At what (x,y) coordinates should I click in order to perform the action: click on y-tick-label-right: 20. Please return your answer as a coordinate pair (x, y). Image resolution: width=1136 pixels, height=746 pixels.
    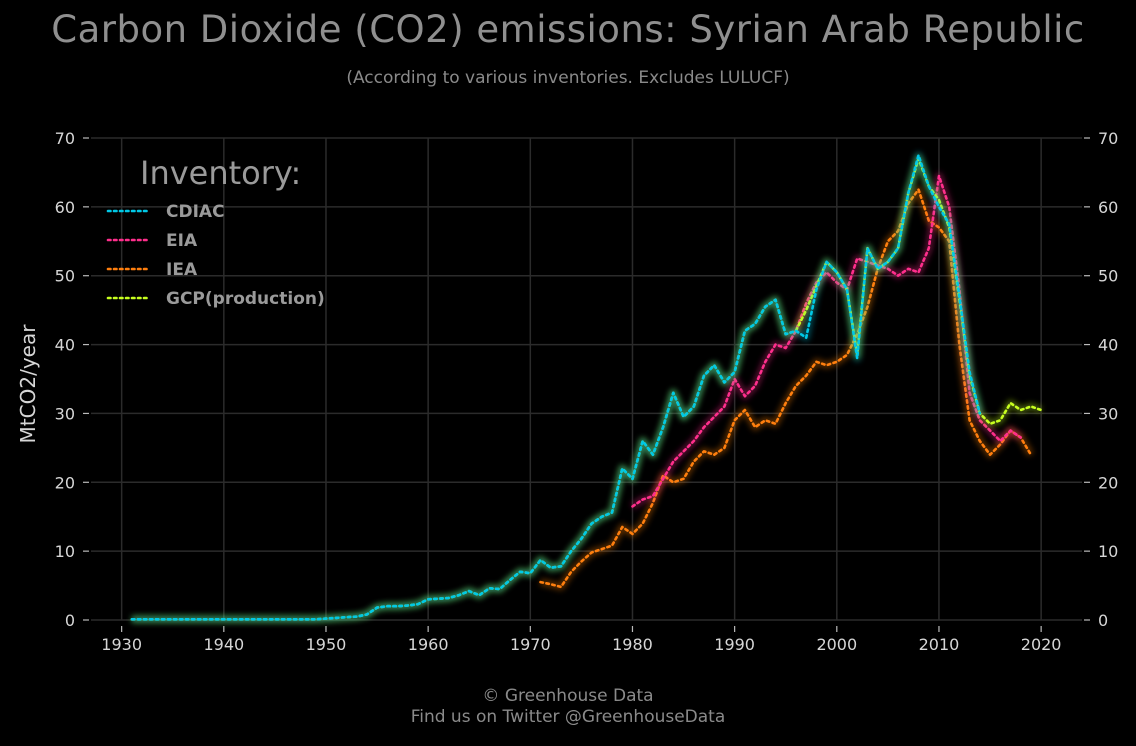
    Looking at the image, I should click on (1108, 482).